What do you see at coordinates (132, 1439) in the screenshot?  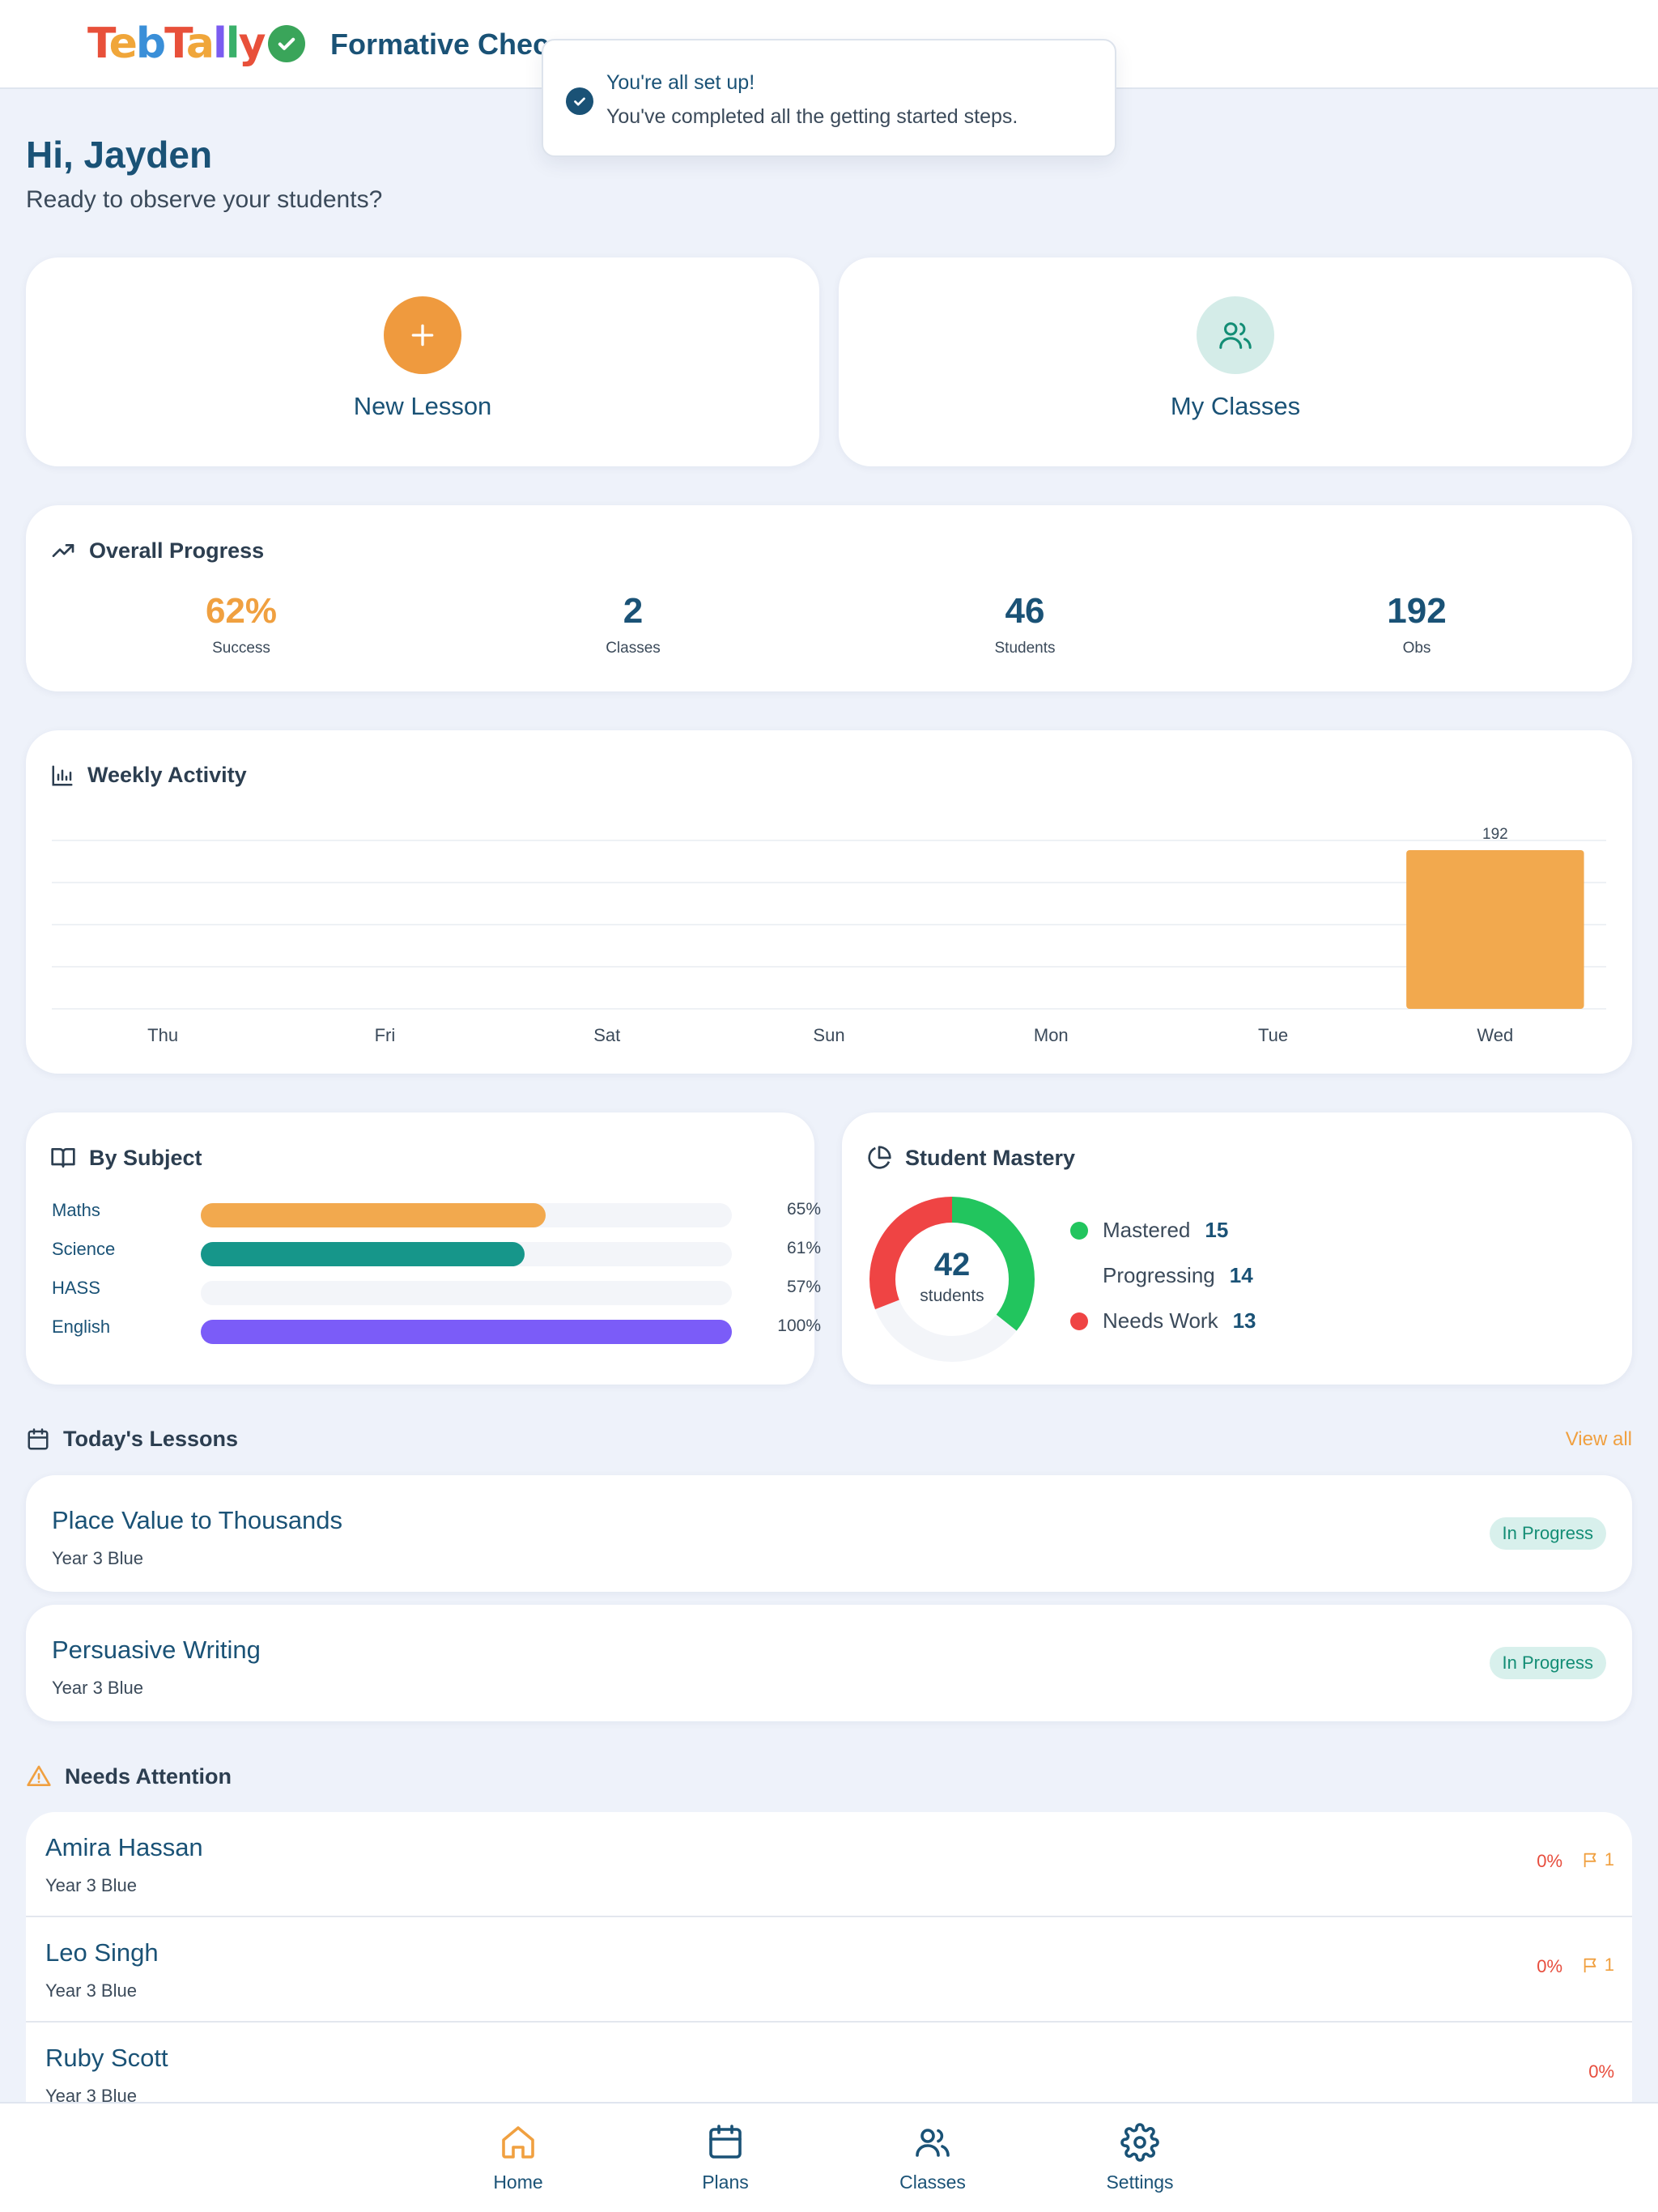 I see `todays-lessons-header: Today's Lessons` at bounding box center [132, 1439].